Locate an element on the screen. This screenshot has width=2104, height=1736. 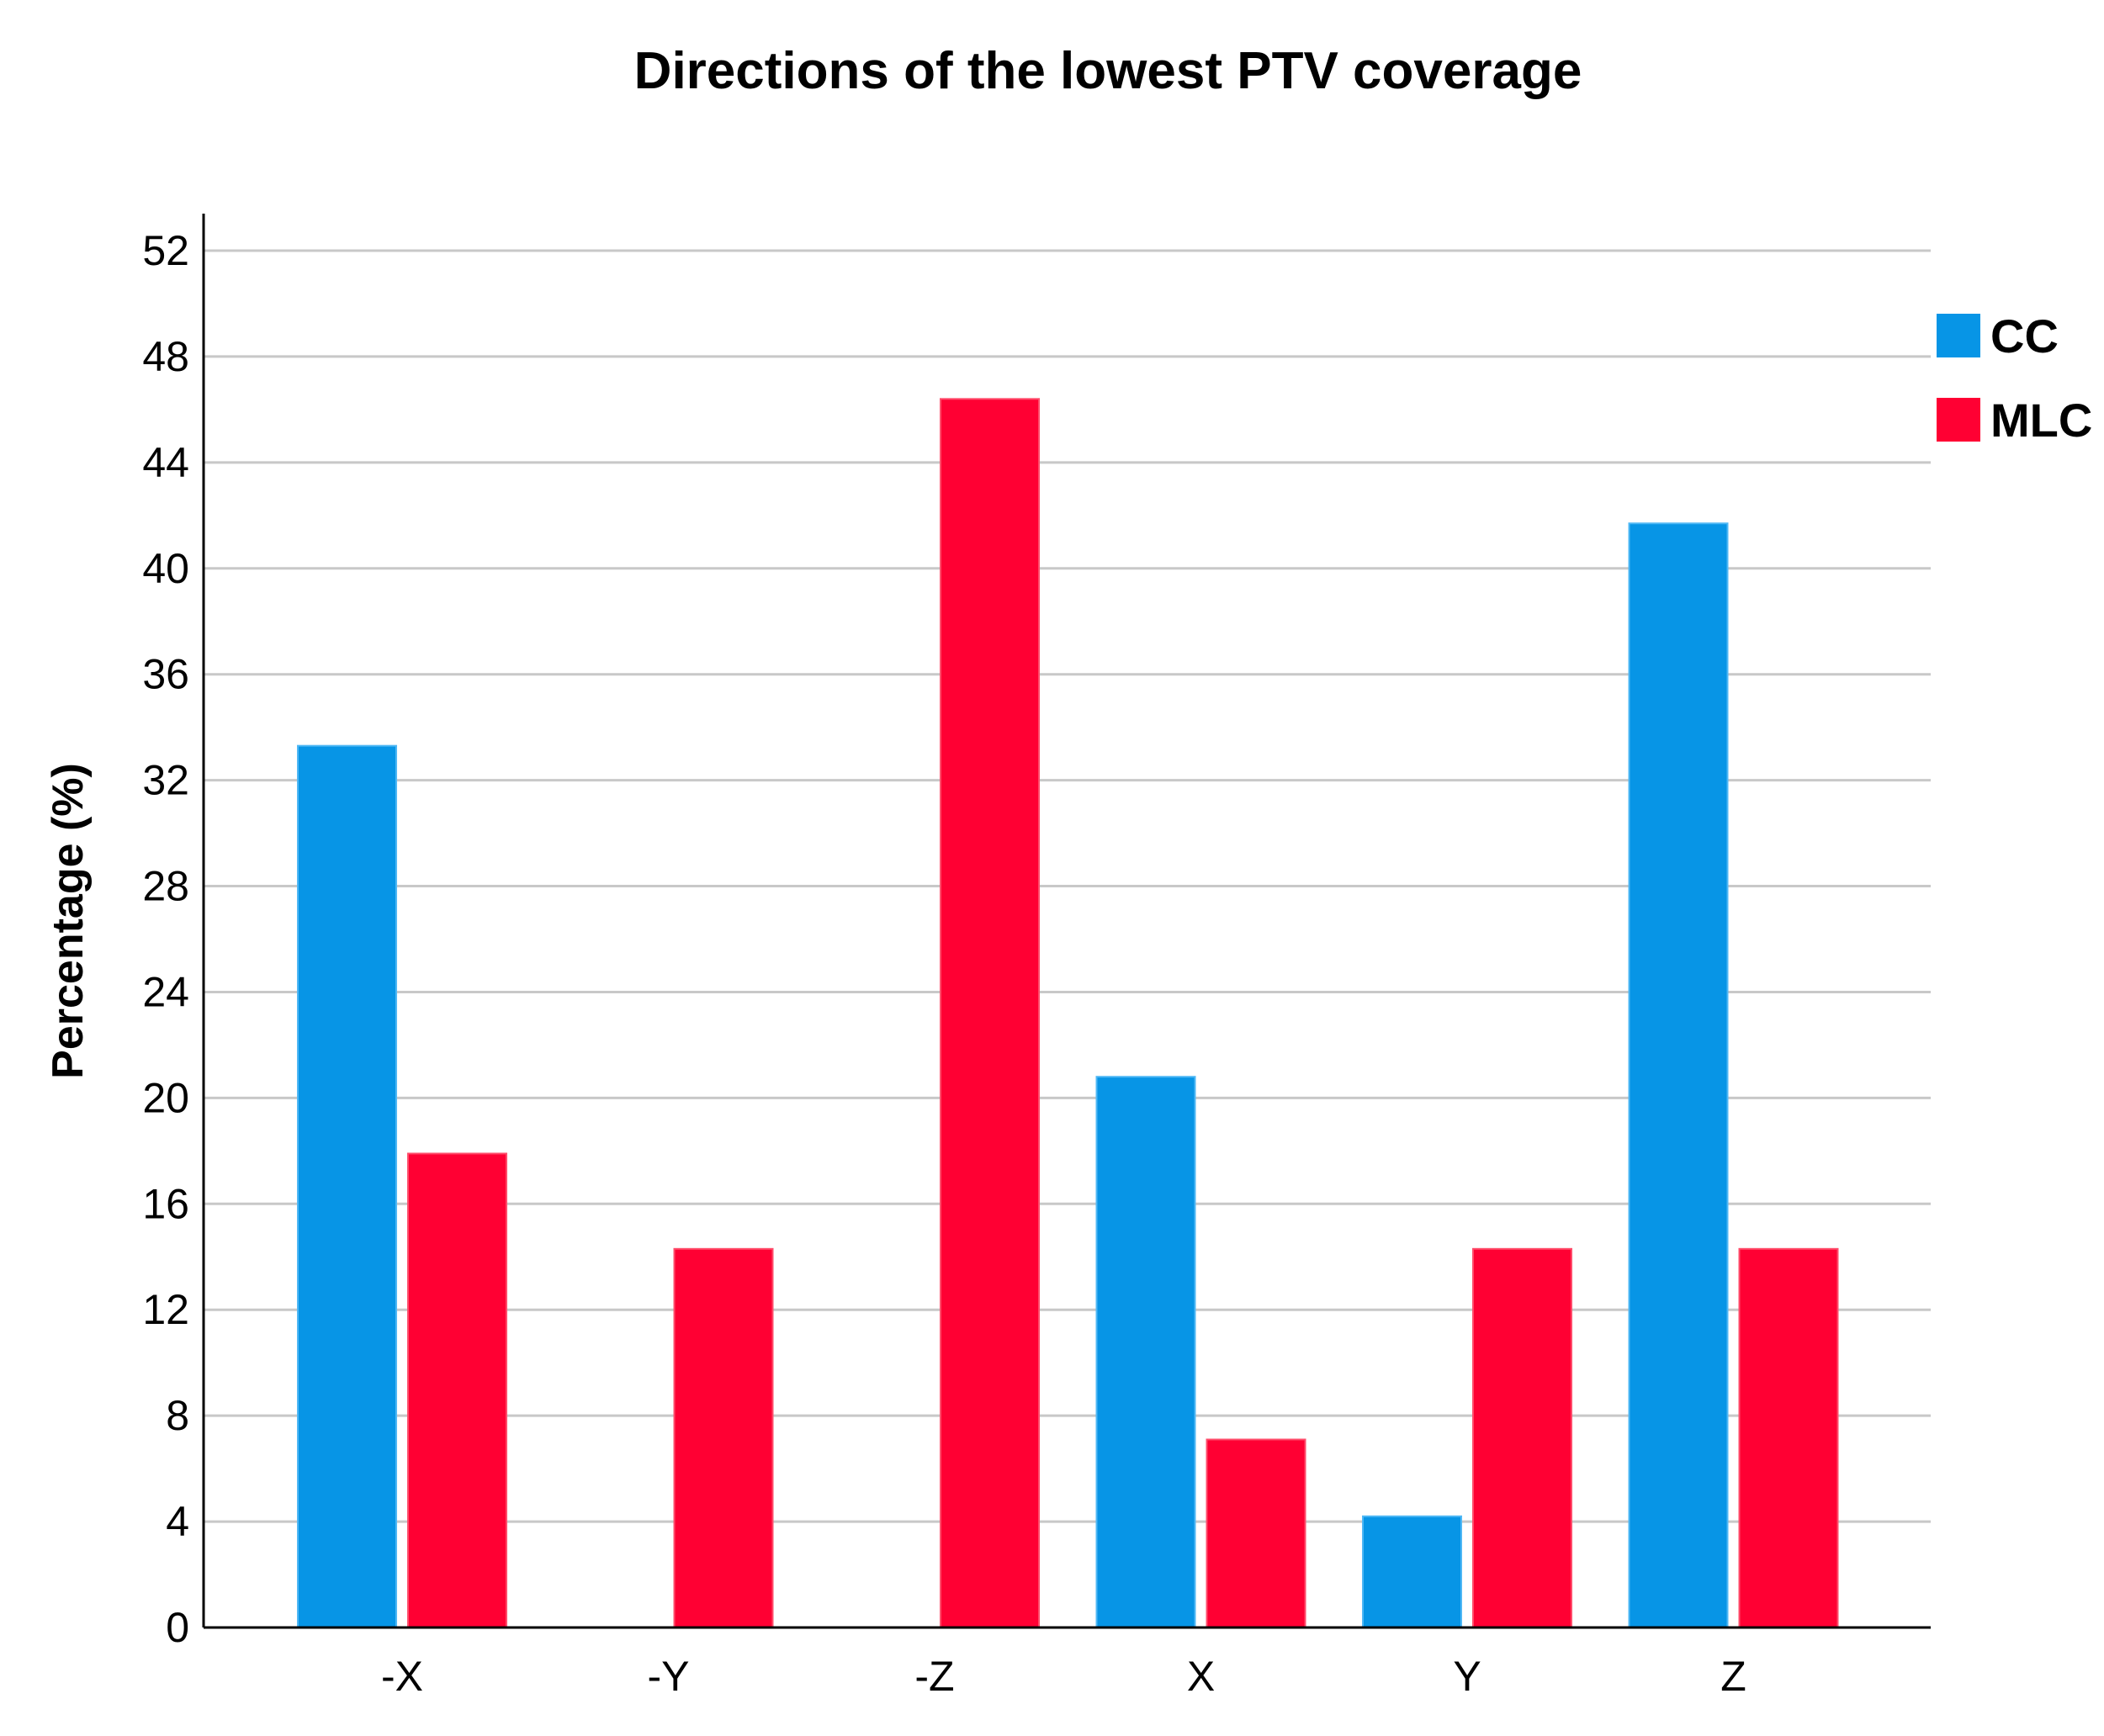
legend-swatch-mlc is located at coordinates (1959, 420).